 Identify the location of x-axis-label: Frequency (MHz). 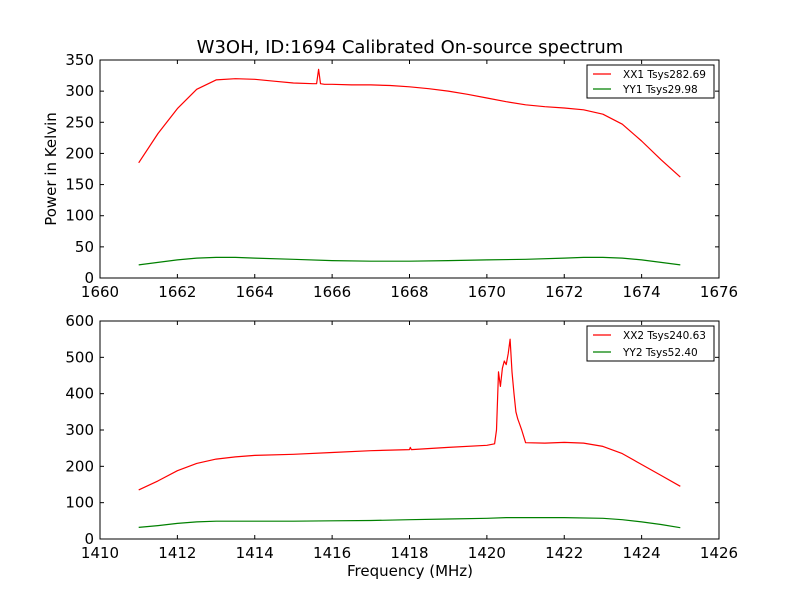
(410, 571).